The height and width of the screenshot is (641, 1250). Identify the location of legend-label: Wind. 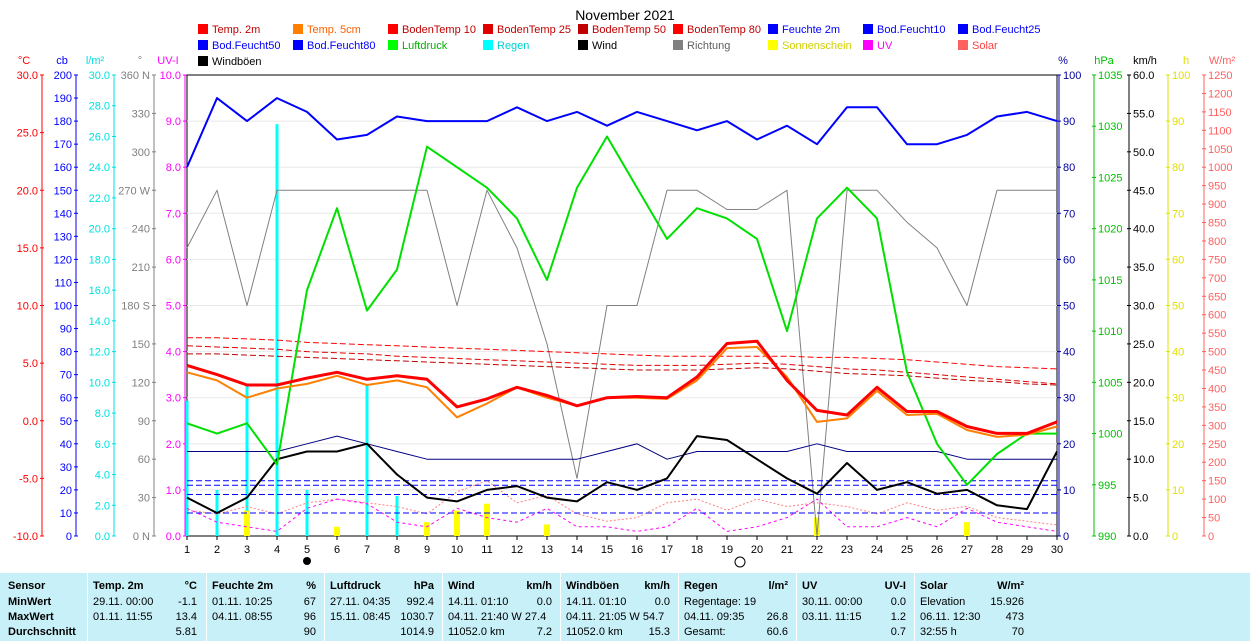
(604, 46).